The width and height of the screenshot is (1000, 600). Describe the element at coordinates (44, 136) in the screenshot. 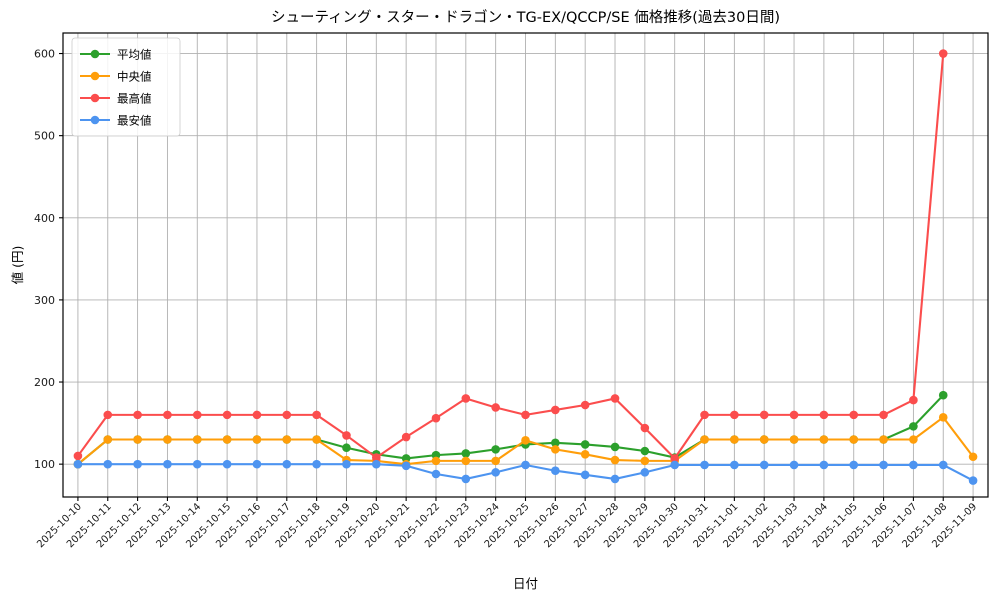

I see `y-tick-label: 500` at that location.